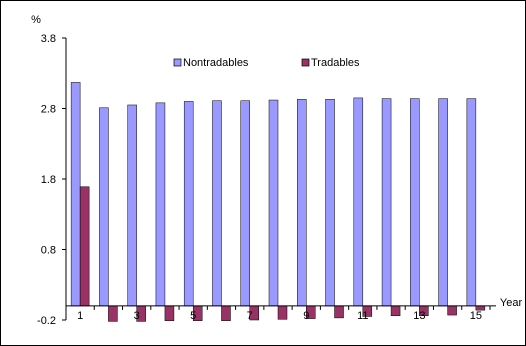 Image resolution: width=526 pixels, height=346 pixels. Describe the element at coordinates (80, 316) in the screenshot. I see `x-tick-label: 1` at that location.